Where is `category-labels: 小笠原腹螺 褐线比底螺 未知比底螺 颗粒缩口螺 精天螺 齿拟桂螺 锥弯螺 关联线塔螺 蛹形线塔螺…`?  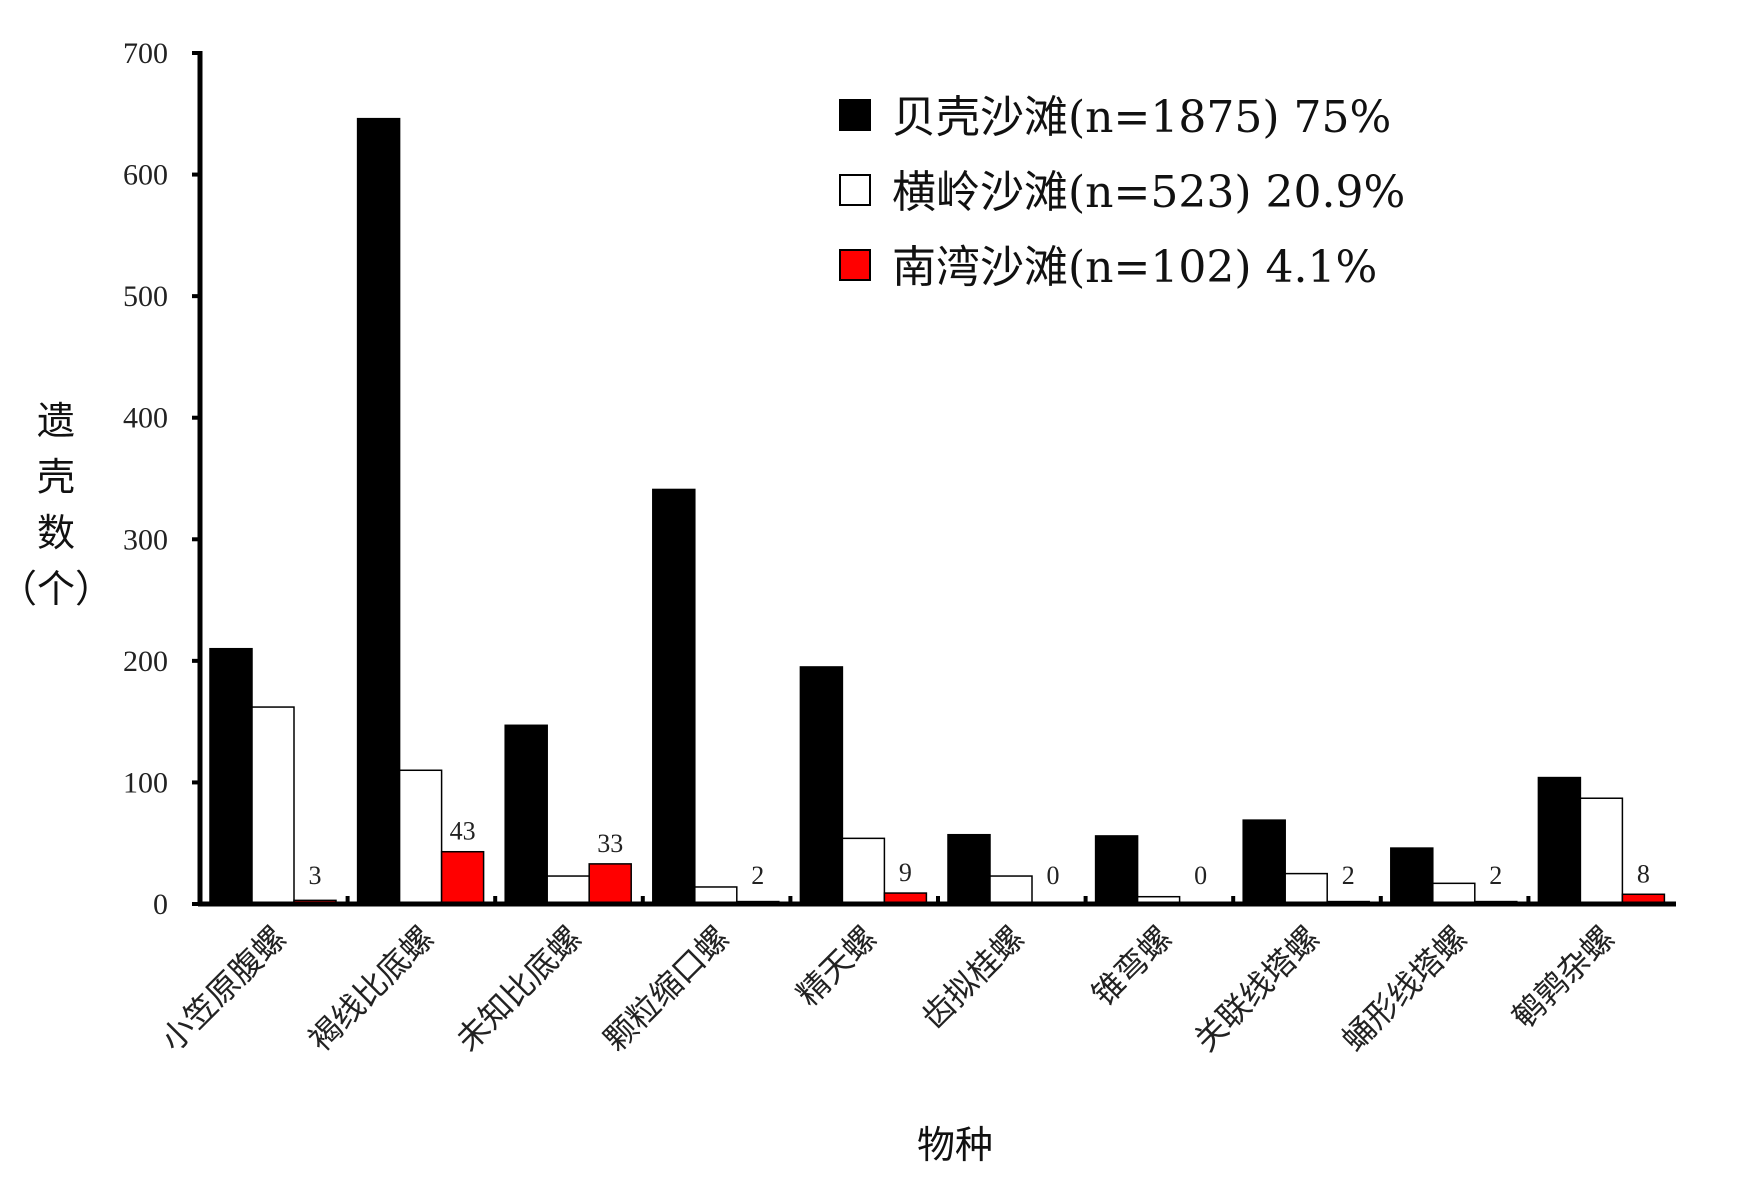 category-labels: 小笠原腹螺 褐线比底螺 未知比底螺 颗粒缩口螺 精天螺 齿拟桂螺 锥弯螺 关联线塔螺 蛹形线塔螺… is located at coordinates (887, 989).